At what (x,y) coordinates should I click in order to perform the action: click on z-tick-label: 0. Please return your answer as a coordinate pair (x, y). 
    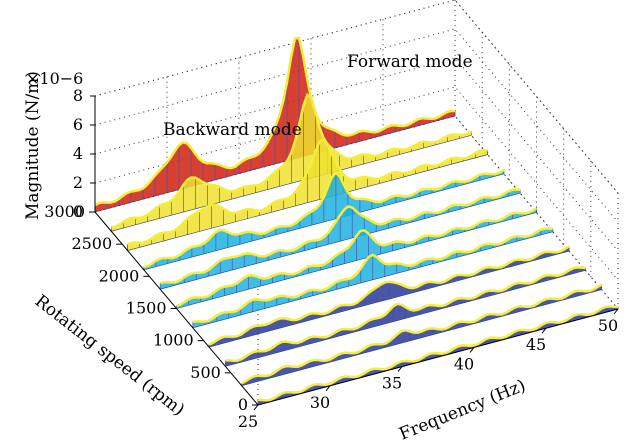
    Looking at the image, I should click on (78, 211).